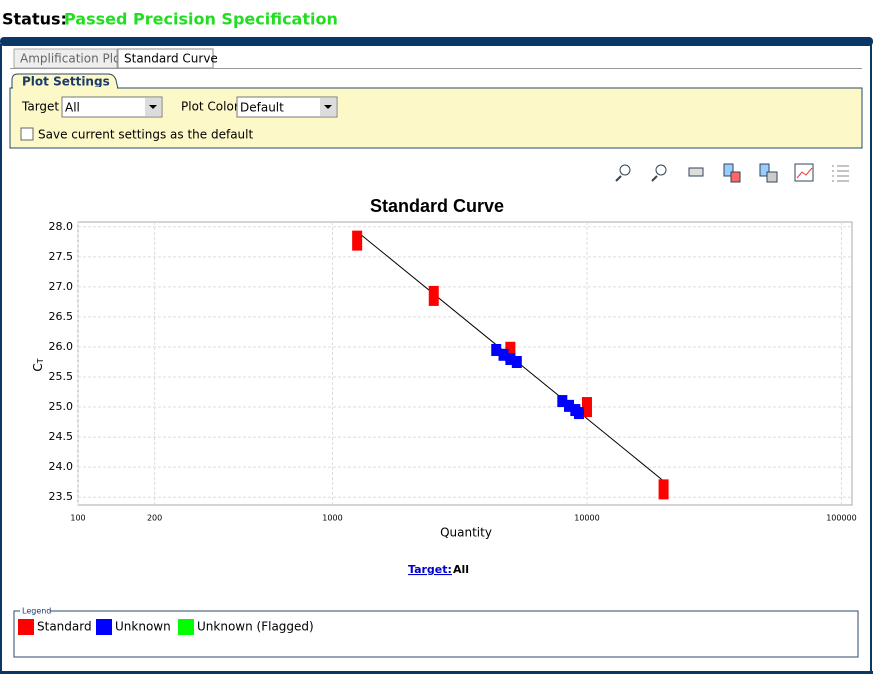 This screenshot has height=676, width=873. Describe the element at coordinates (201, 19) in the screenshot. I see `status-value: Passed Precision Specification` at that location.